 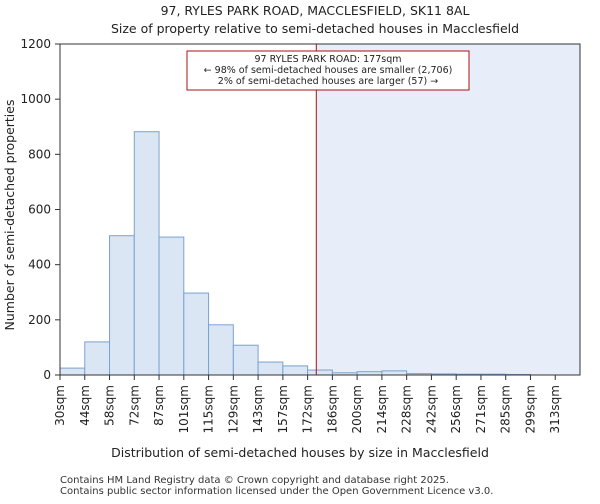 What do you see at coordinates (9, 215) in the screenshot?
I see `y-axis-label: Number of semi-detached properties` at bounding box center [9, 215].